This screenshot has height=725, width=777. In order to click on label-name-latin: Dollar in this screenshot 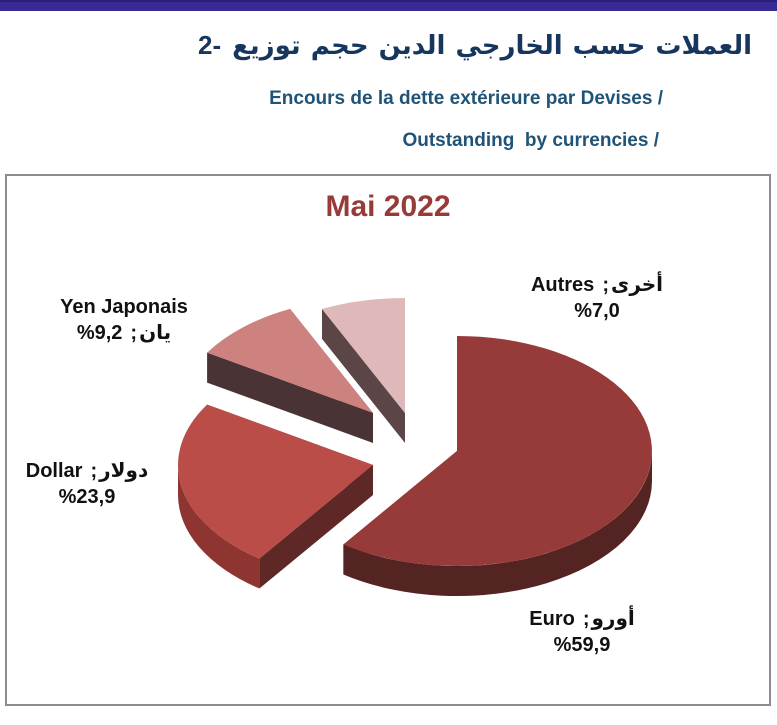, I will do `click(54, 471)`.